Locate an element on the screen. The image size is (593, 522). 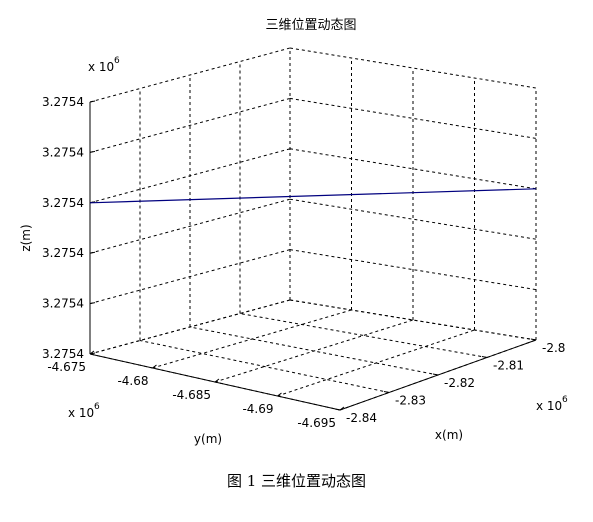
z-multiplier: x 10 6 is located at coordinates (104, 65).